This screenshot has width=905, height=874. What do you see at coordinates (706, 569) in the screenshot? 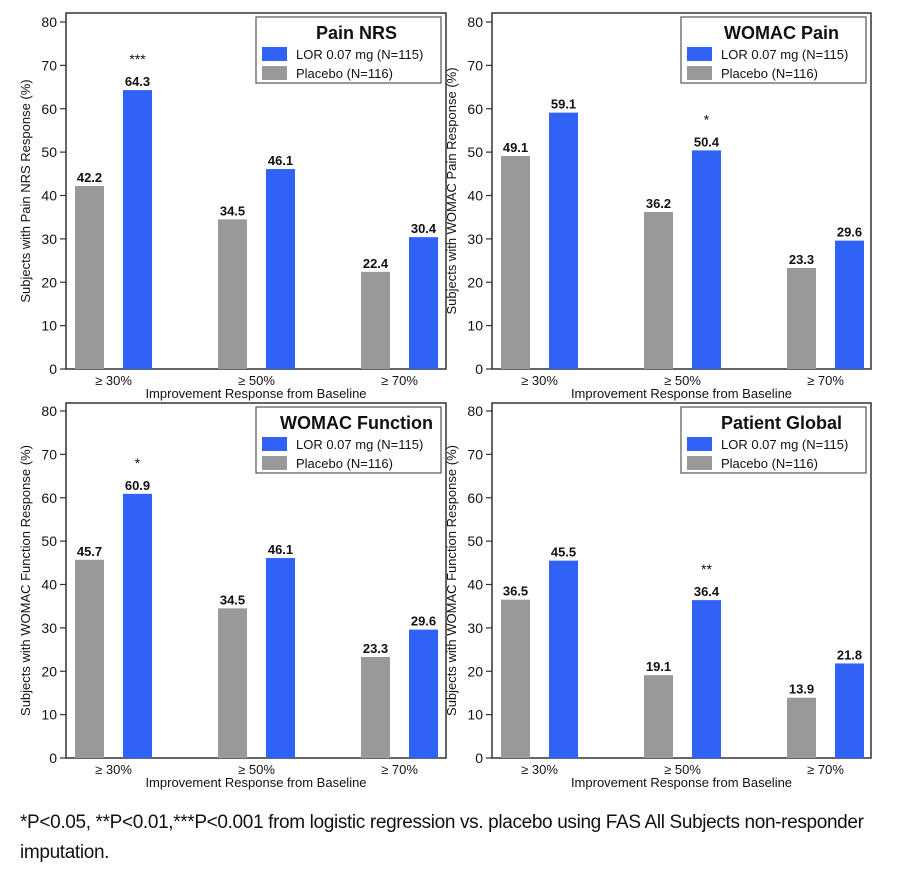
I see `significance-marker: **` at bounding box center [706, 569].